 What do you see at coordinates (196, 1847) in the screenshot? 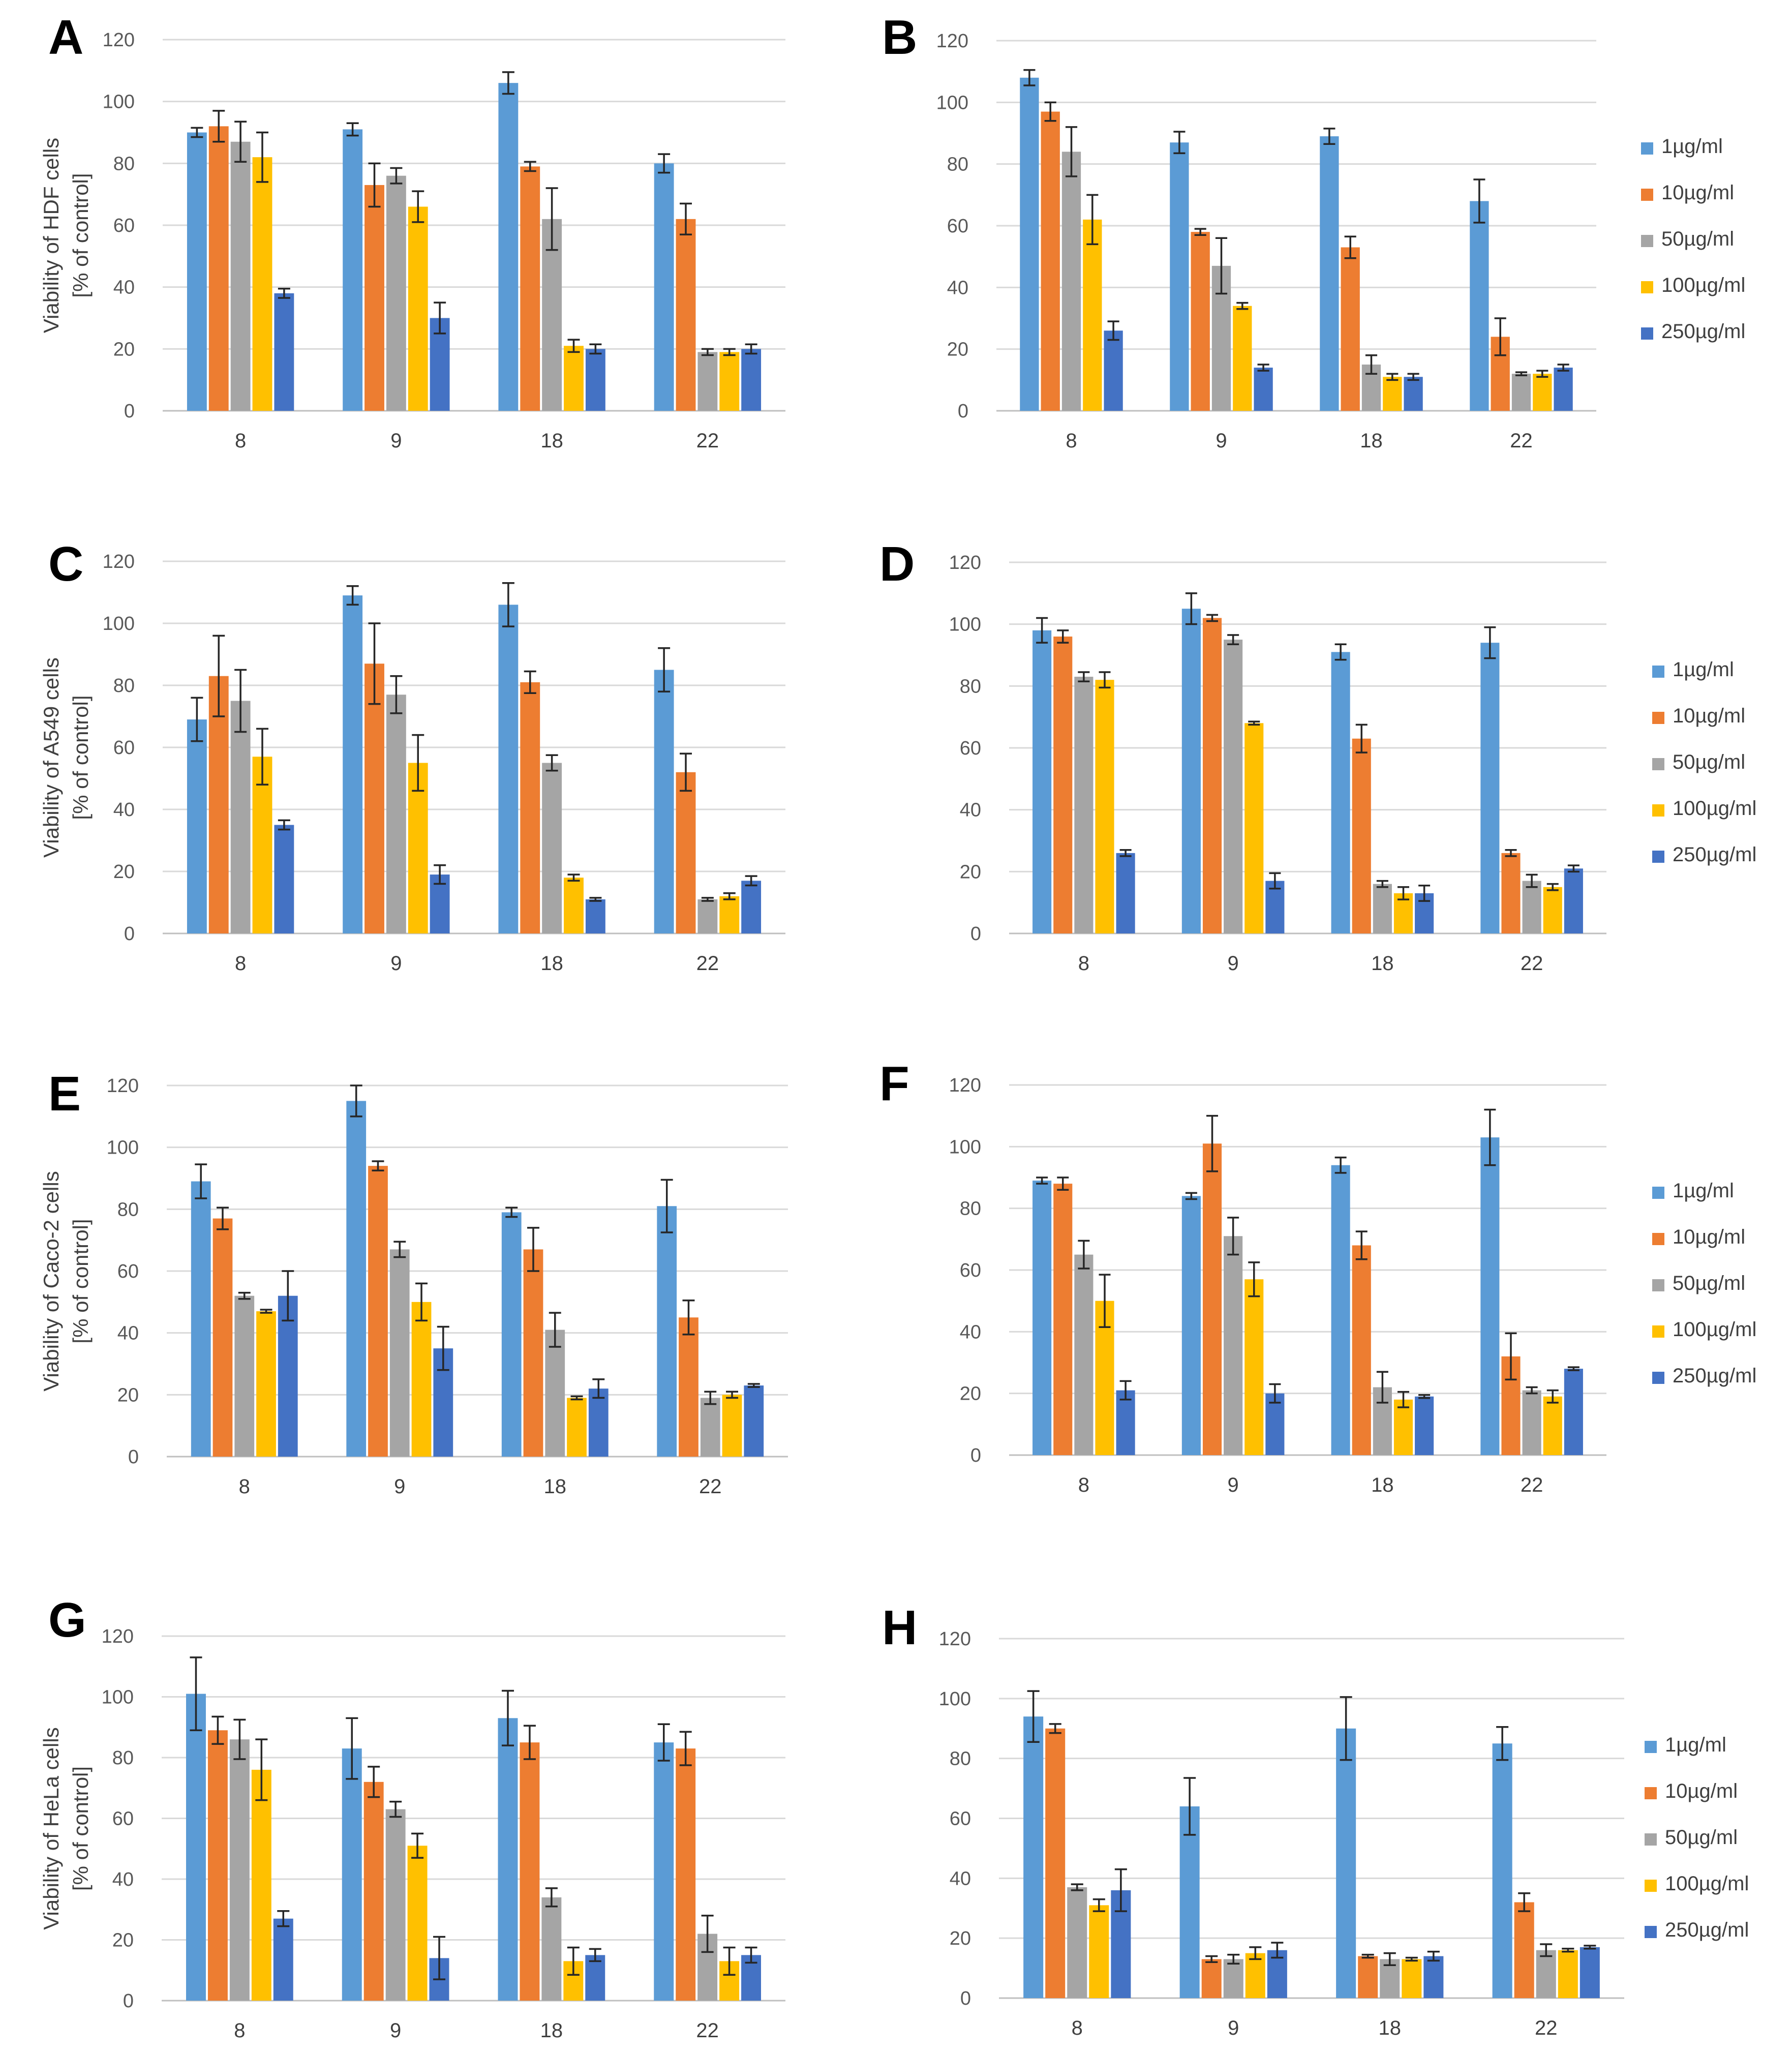
I see `bar-g-8-s1` at bounding box center [196, 1847].